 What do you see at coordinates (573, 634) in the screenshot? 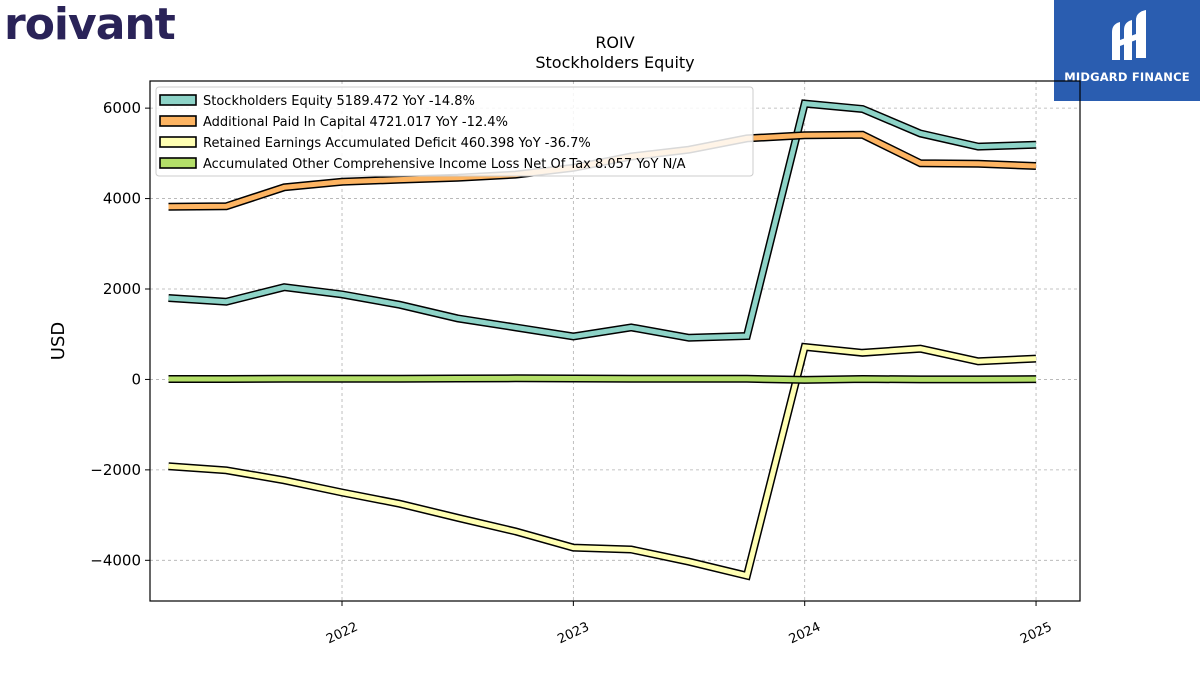
I see `x-tick-label: 2023` at bounding box center [573, 634].